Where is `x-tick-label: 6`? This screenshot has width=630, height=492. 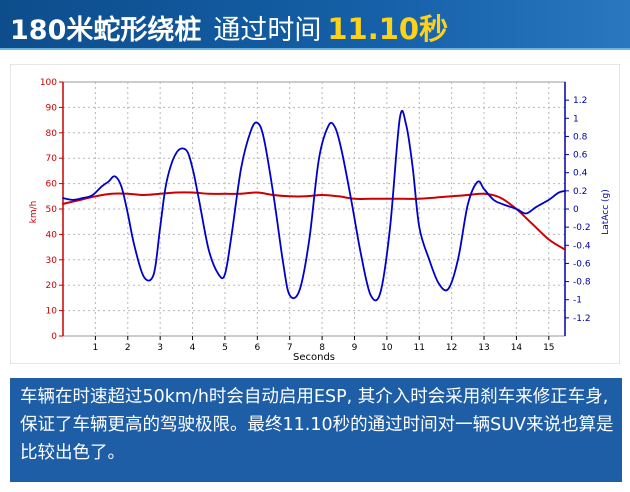
x-tick-label: 6 is located at coordinates (257, 348).